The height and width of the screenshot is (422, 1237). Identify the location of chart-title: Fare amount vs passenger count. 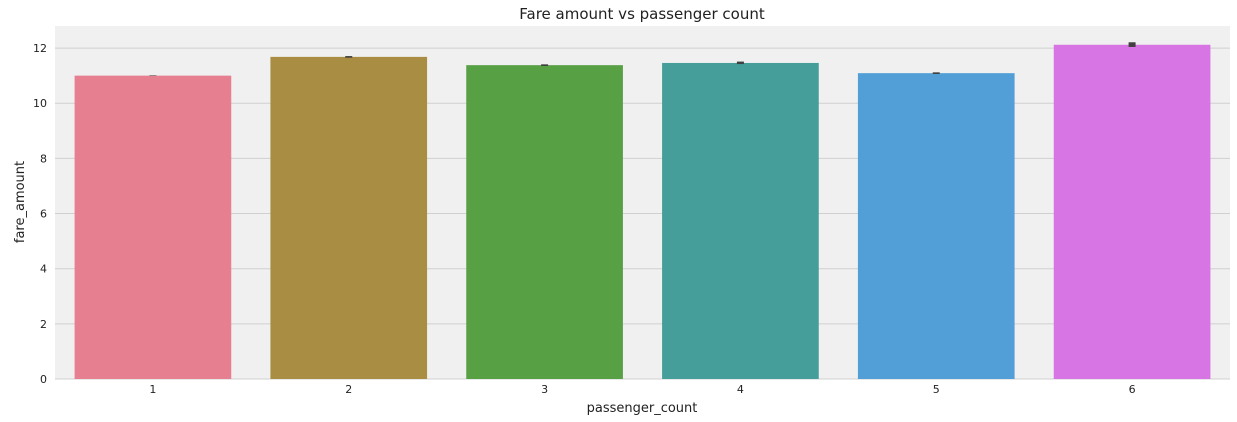
(642, 14).